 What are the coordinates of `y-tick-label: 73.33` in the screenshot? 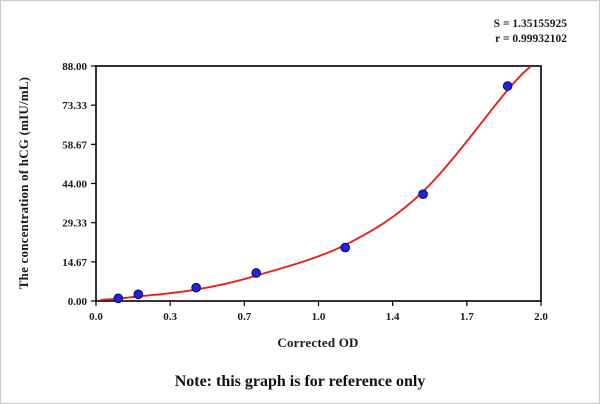 It's located at (74, 106).